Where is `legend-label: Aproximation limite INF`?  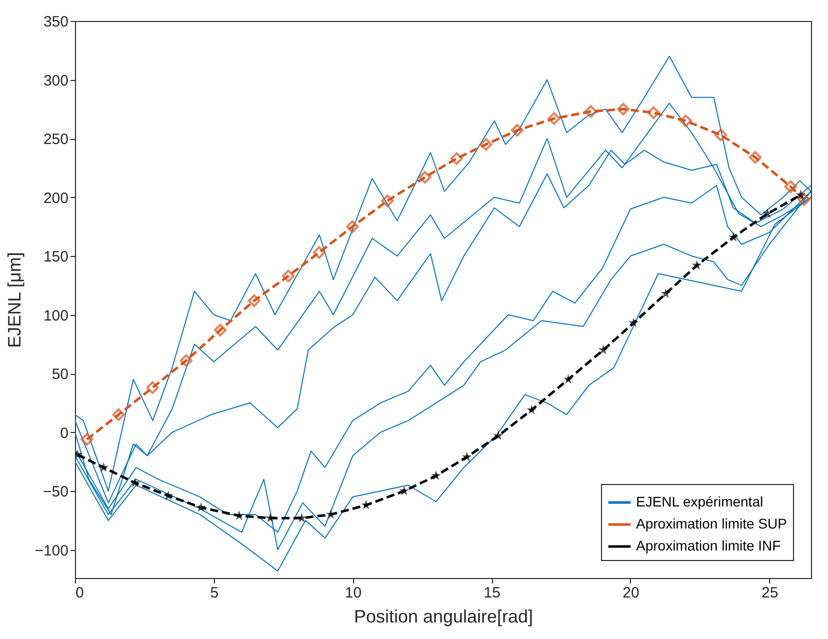
legend-label: Aproximation limite INF is located at coordinates (708, 546).